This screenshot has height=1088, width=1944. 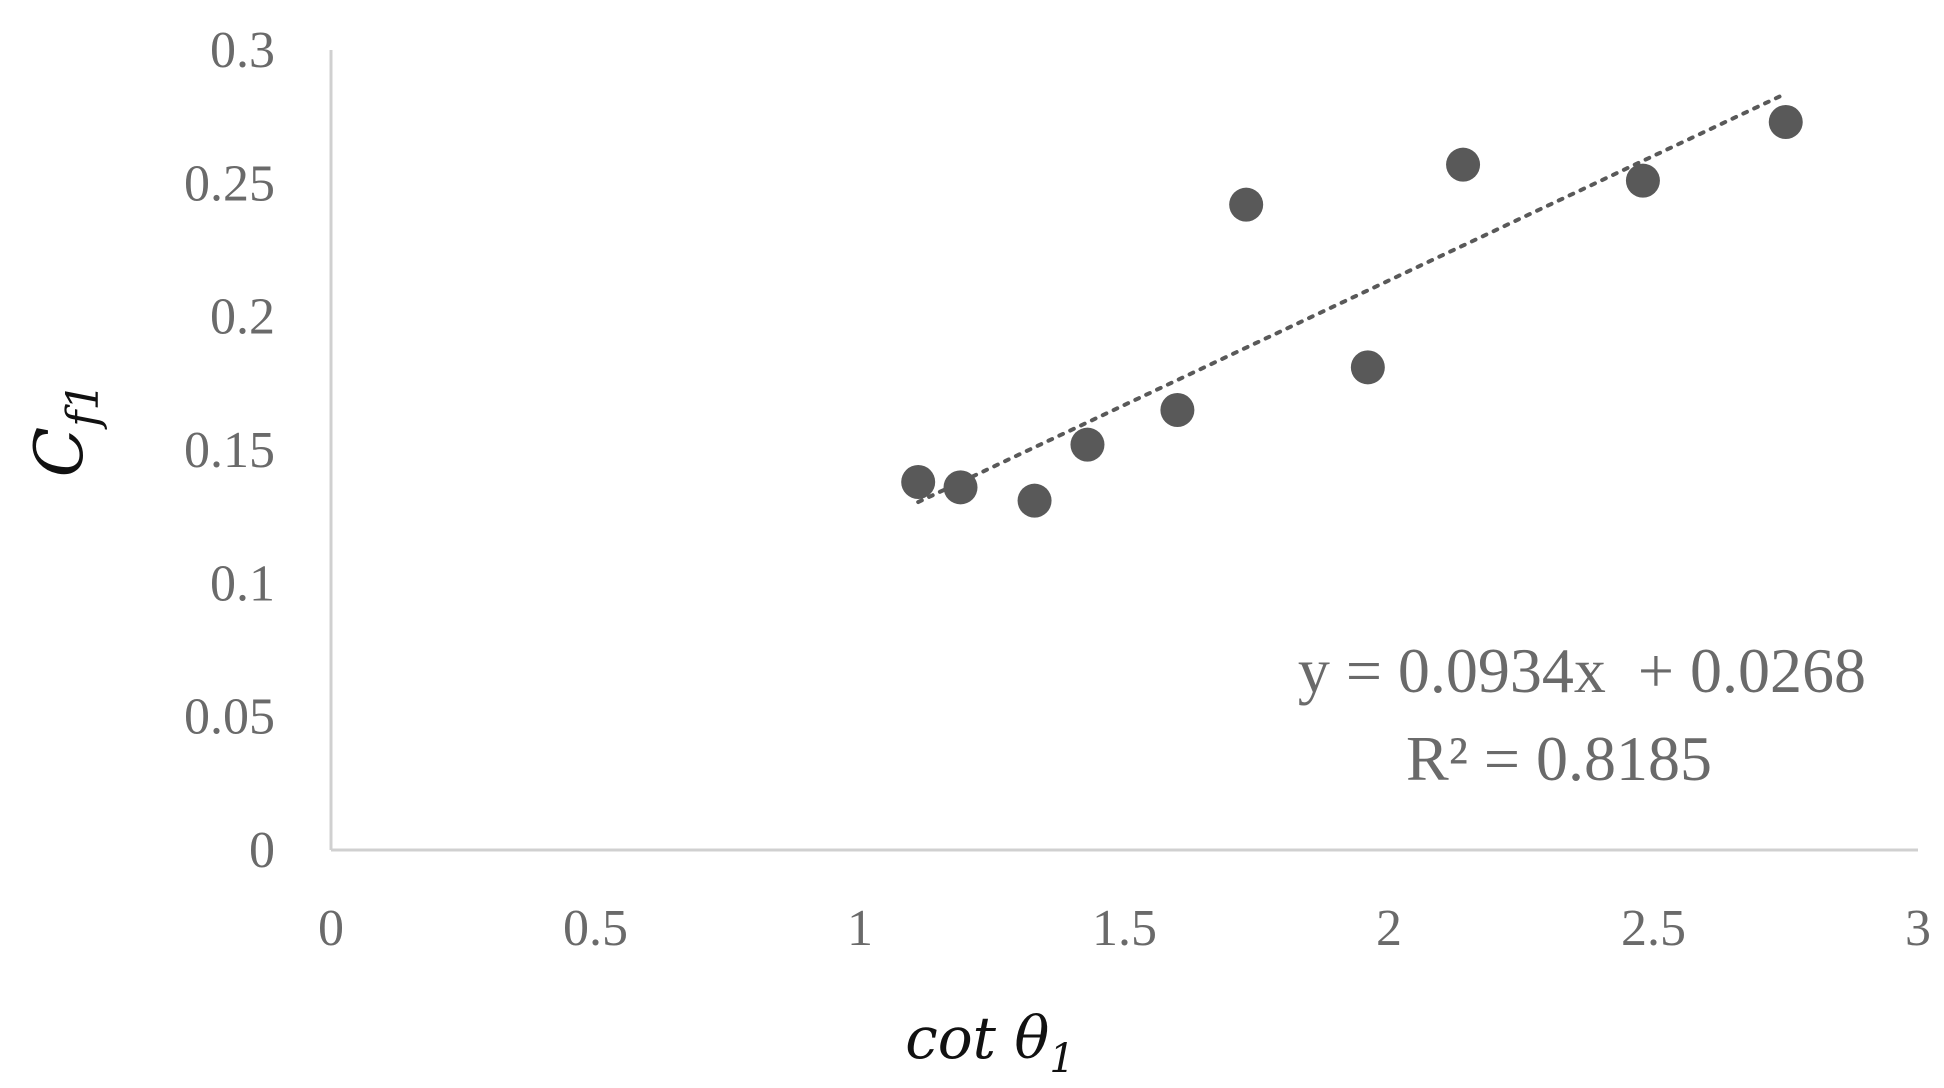 I want to click on y-tick-label: 0.2, so click(x=242, y=317).